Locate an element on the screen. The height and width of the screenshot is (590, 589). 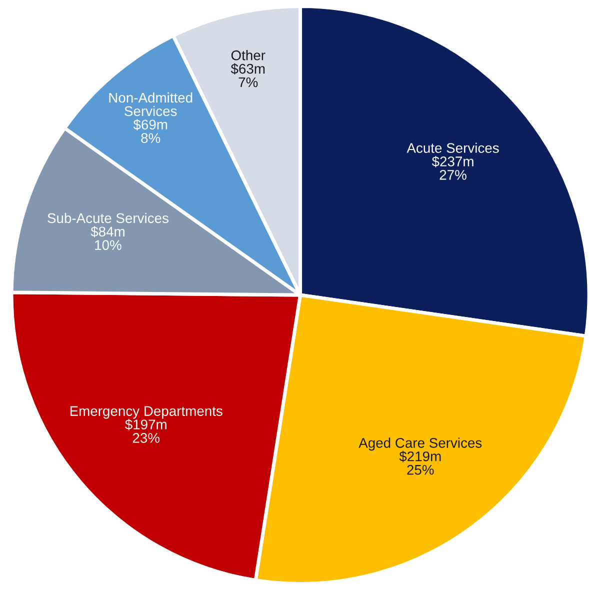
text: 25% is located at coordinates (420, 469).